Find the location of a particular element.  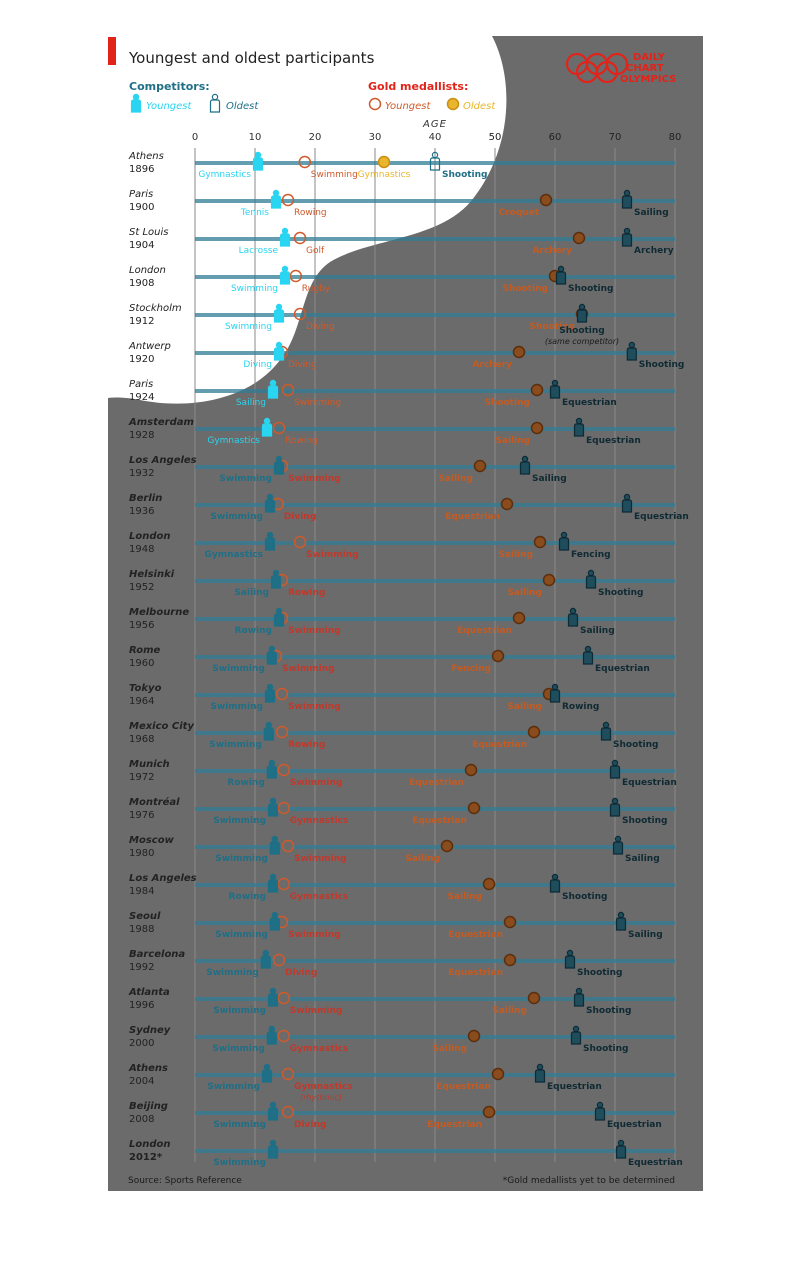

legend-youngest-label: Youngest is located at coordinates (169, 106).